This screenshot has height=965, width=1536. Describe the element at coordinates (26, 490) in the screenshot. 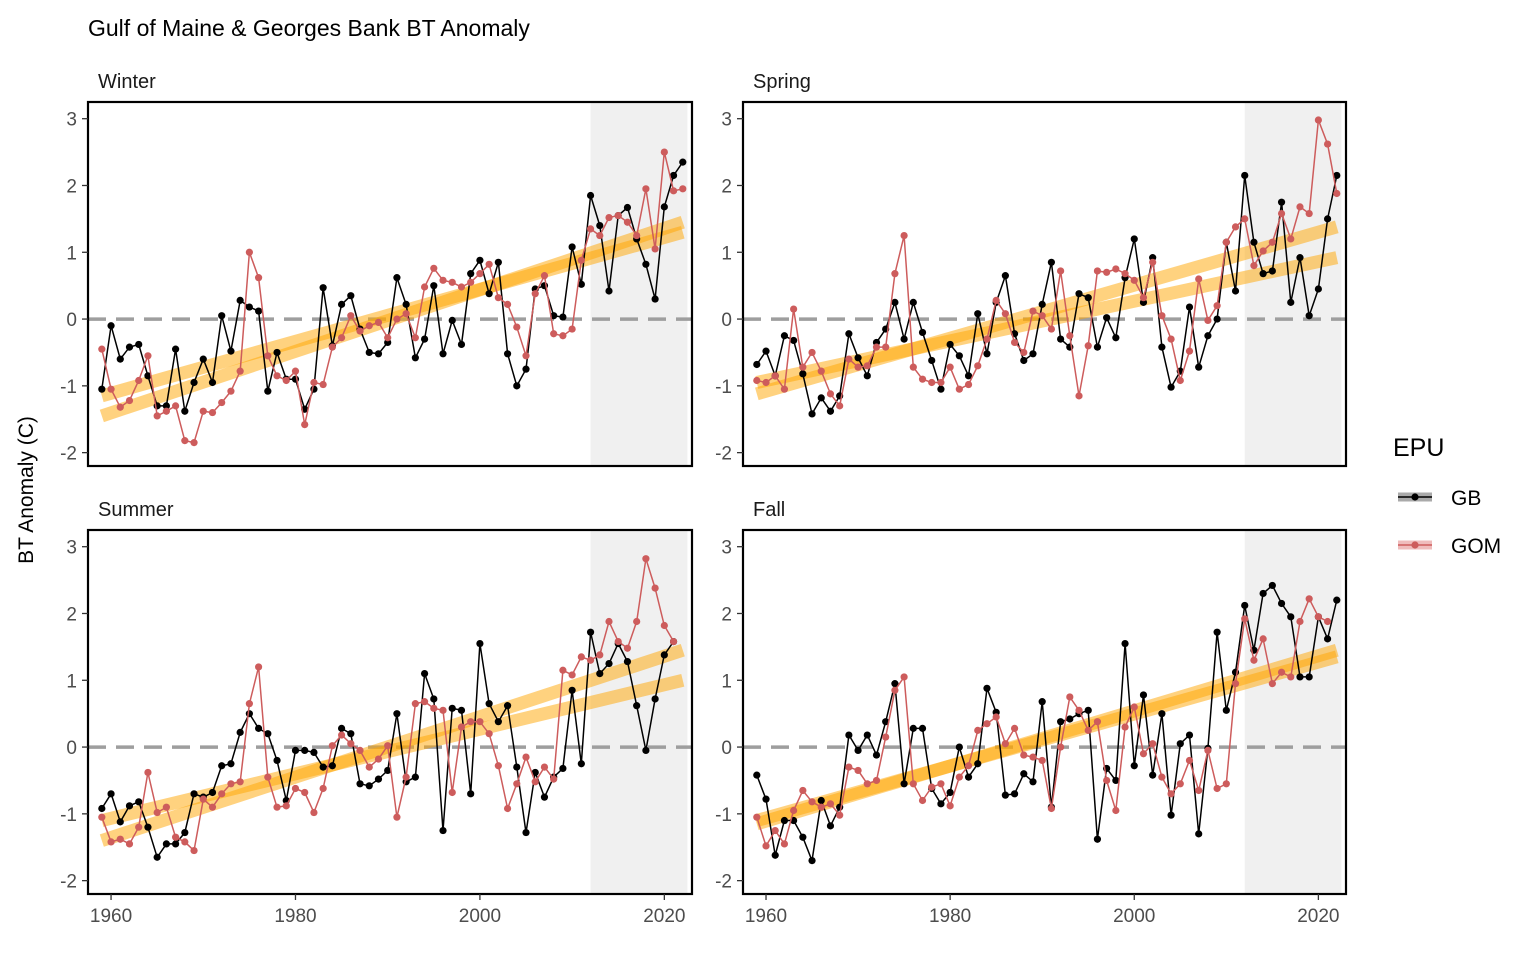

I see `y-axis-label: BT Anomaly (C)` at that location.